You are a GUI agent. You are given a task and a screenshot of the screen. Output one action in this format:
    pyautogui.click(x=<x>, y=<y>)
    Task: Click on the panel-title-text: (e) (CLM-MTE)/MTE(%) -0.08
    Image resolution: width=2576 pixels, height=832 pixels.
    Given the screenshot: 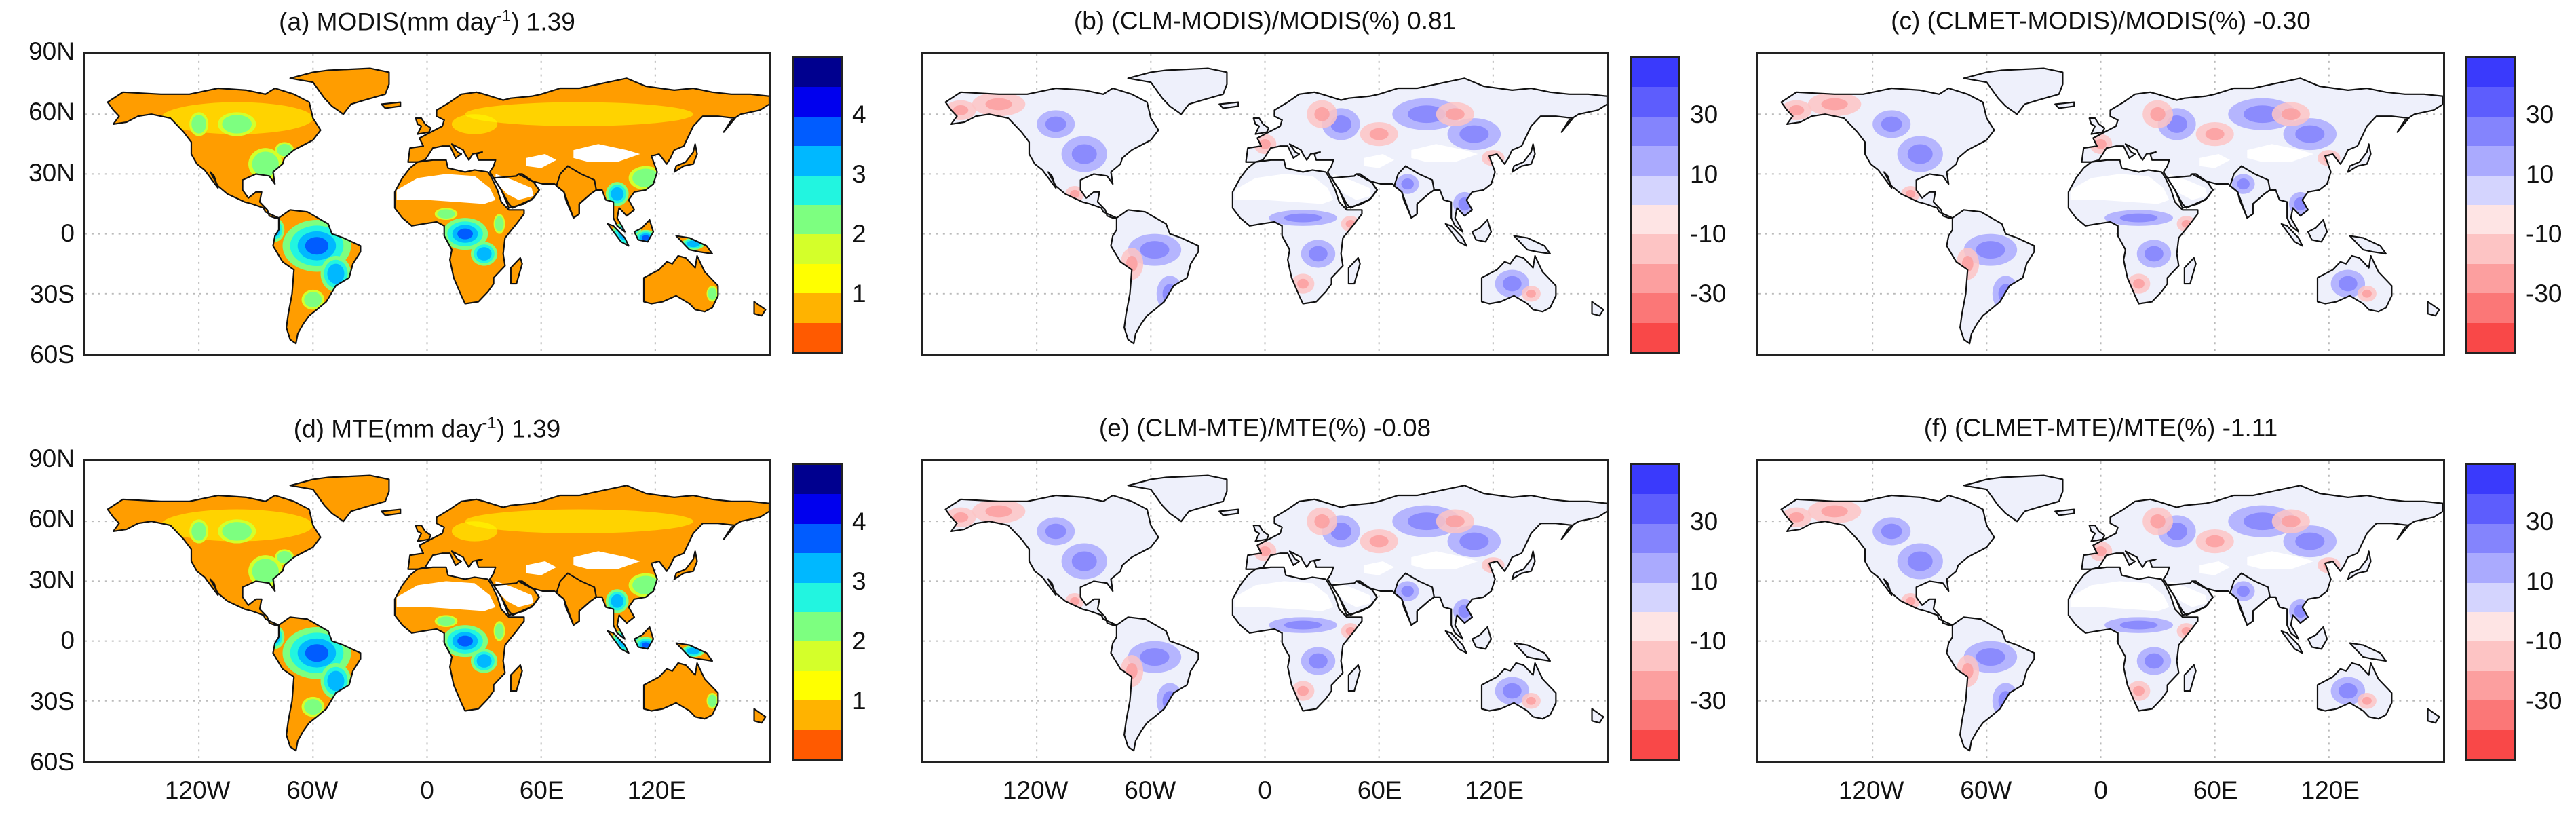 What is the action you would take?
    pyautogui.click(x=1264, y=428)
    